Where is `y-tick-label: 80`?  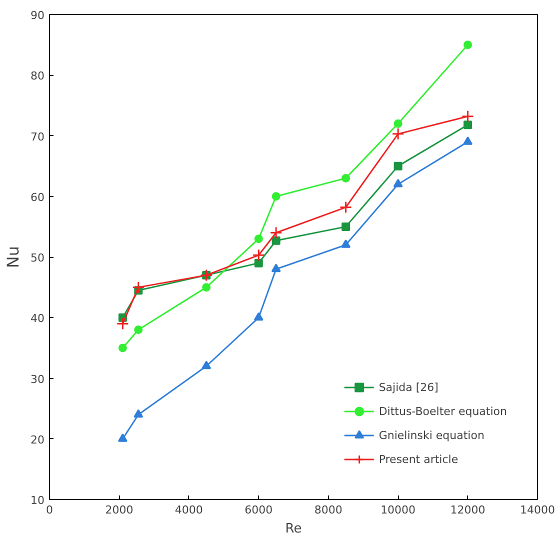 y-tick-label: 80 is located at coordinates (37, 76).